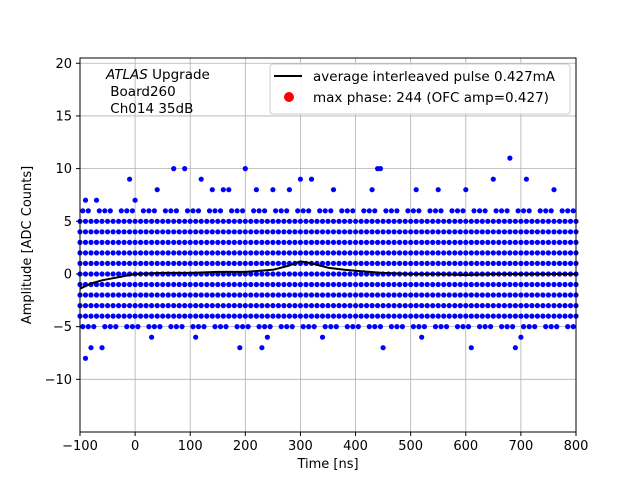 The width and height of the screenshot is (640, 480). Describe the element at coordinates (135, 446) in the screenshot. I see `x-tick-label: 0` at that location.